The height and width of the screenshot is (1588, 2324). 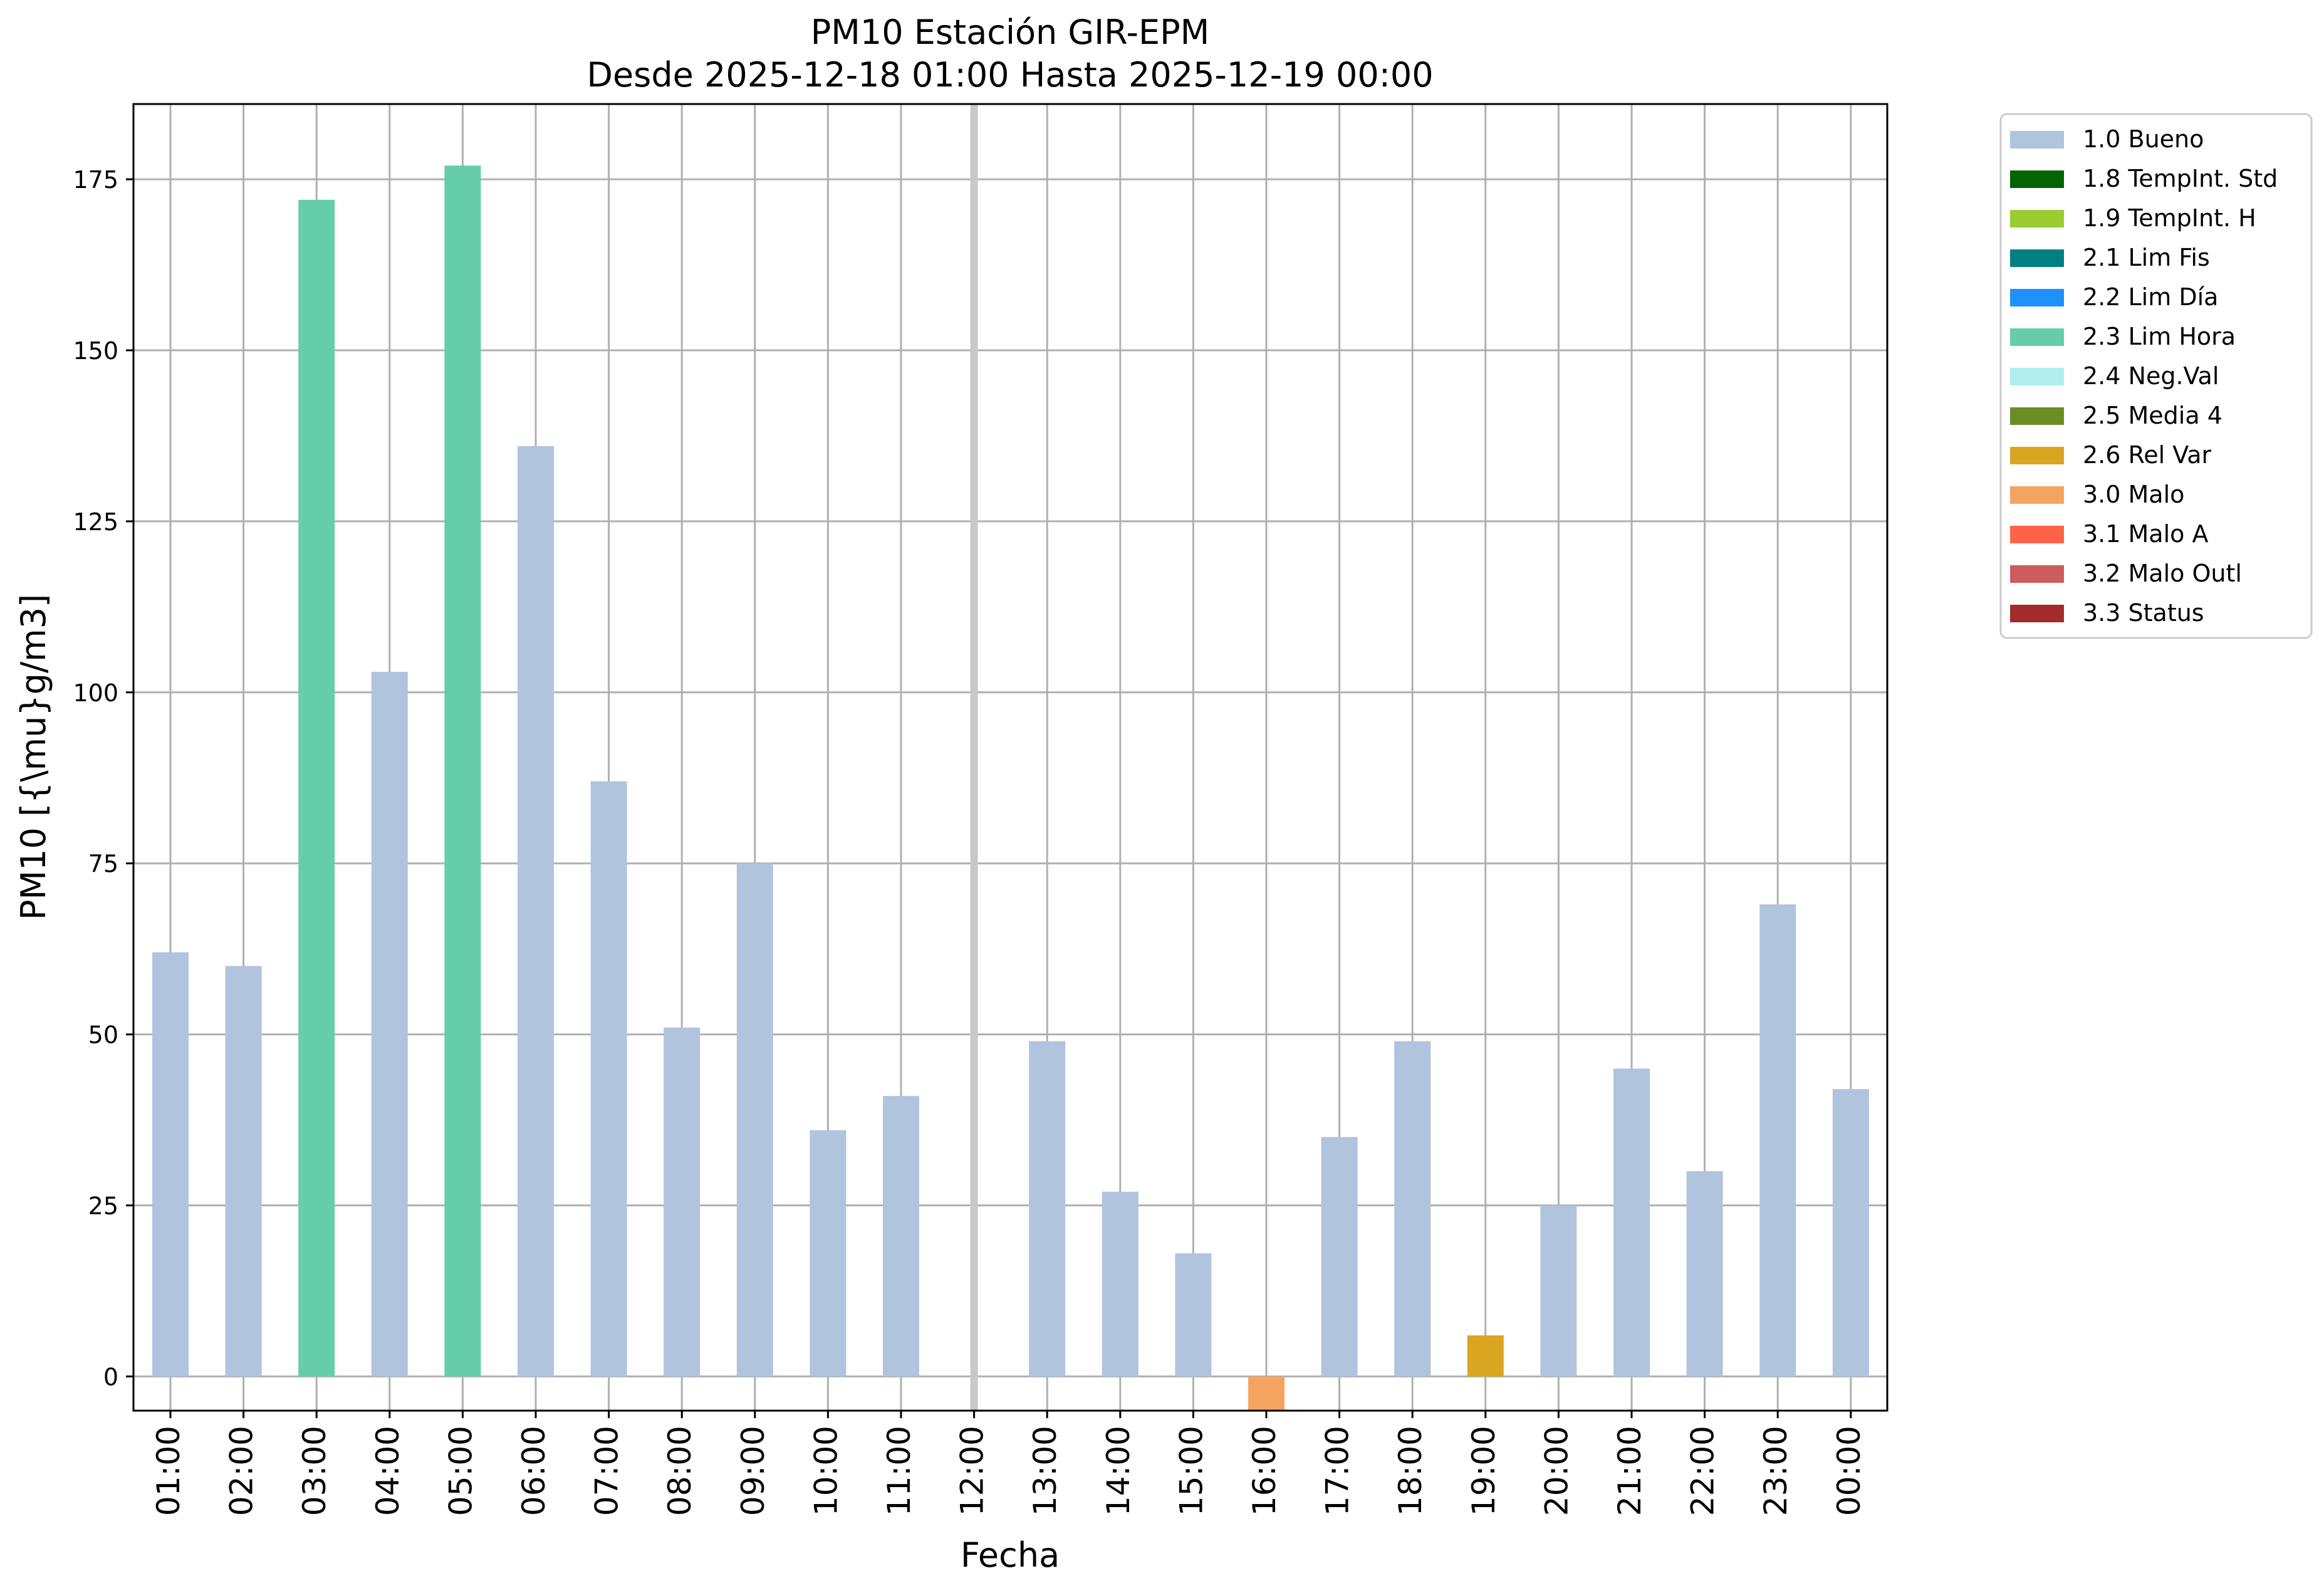 What do you see at coordinates (1118, 1471) in the screenshot?
I see `x-tick-label: 14:00` at bounding box center [1118, 1471].